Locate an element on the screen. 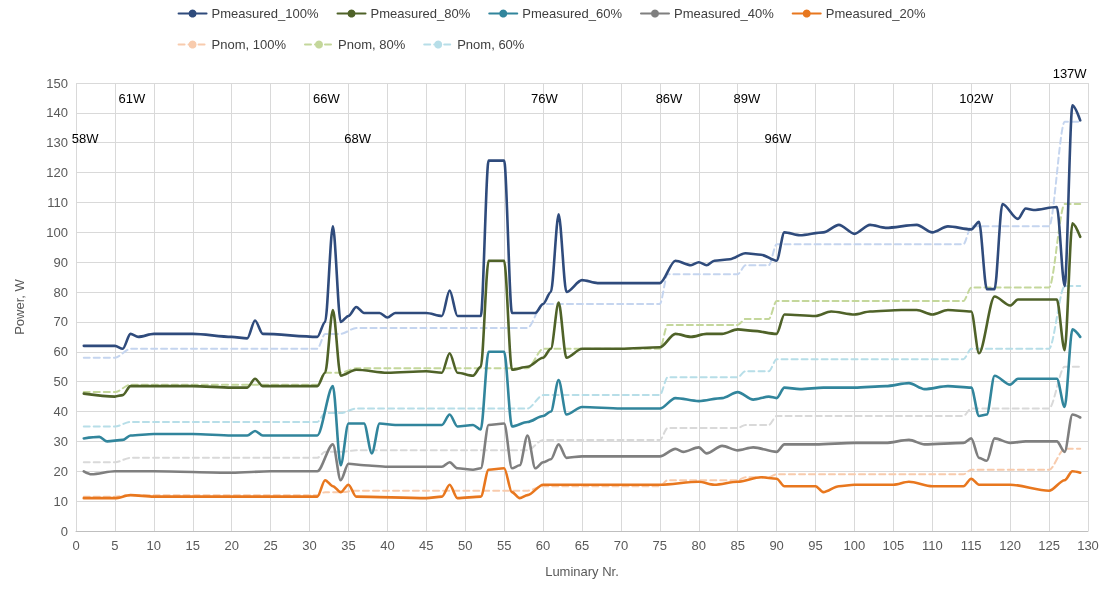  x-tick-label: 45 is located at coordinates (426, 545).